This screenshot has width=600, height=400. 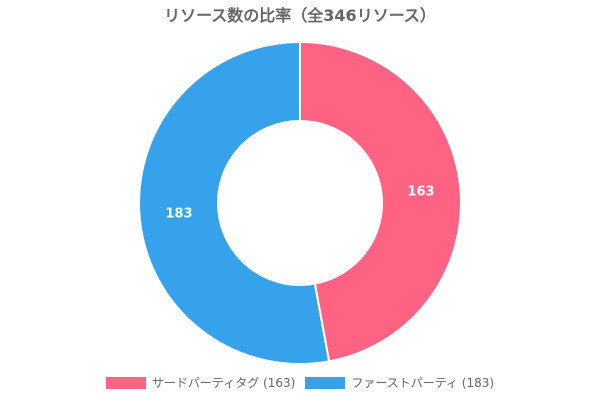 I want to click on legend-swatch-first-party, so click(x=325, y=382).